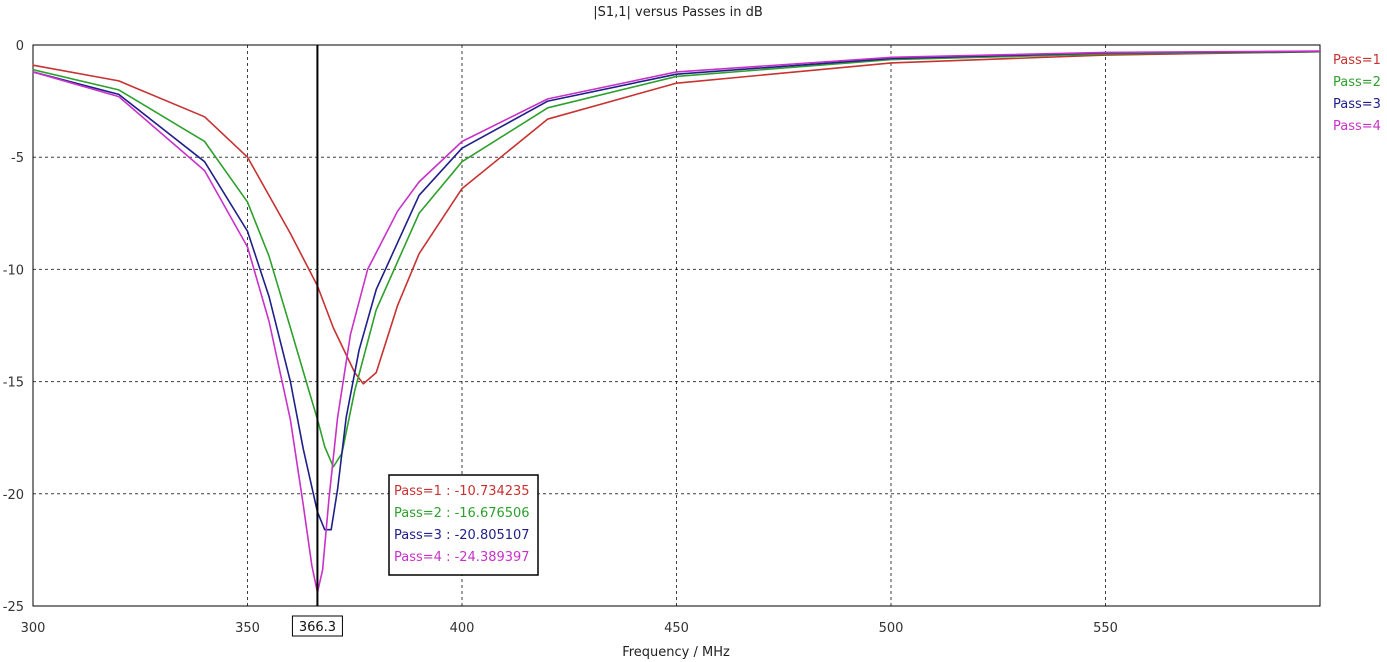 This screenshot has height=662, width=1387. Describe the element at coordinates (1357, 93) in the screenshot. I see `legend: Pass=1 Pass=2 Pass=3 Pass=4` at that location.